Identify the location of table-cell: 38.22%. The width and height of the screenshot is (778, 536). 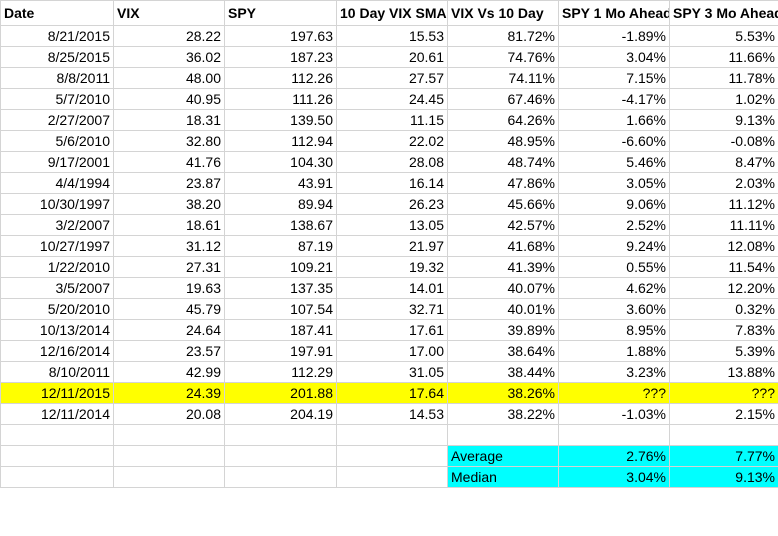
(503, 414).